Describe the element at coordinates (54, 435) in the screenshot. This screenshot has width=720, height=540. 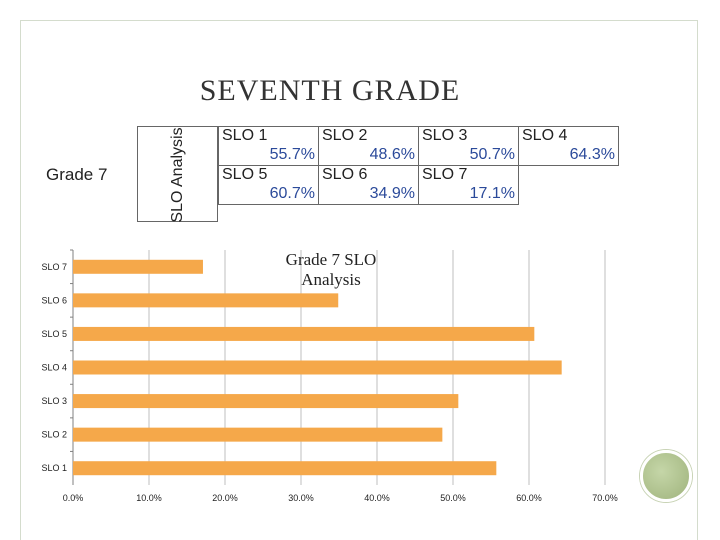
I see `y-tick-label: SLO 2` at that location.